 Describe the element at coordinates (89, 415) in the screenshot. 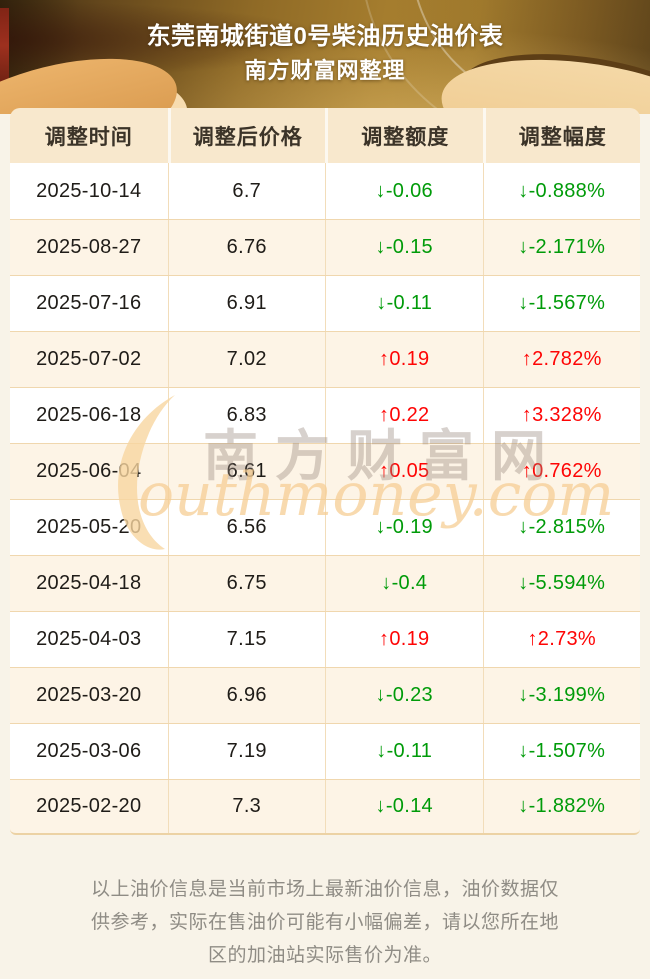

I see `cell-date: 2025-06-18` at that location.